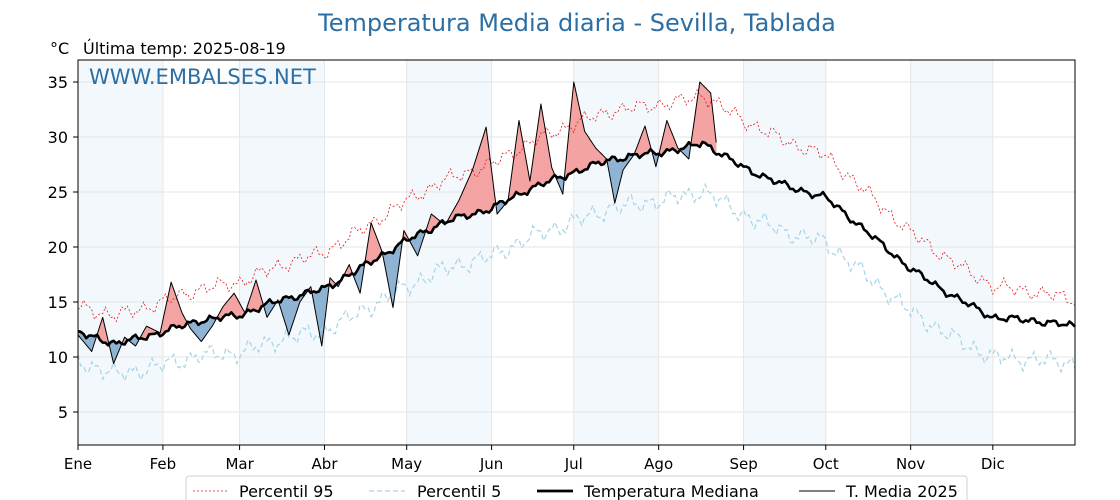  I want to click on y-tick-label: 35, so click(58, 82).